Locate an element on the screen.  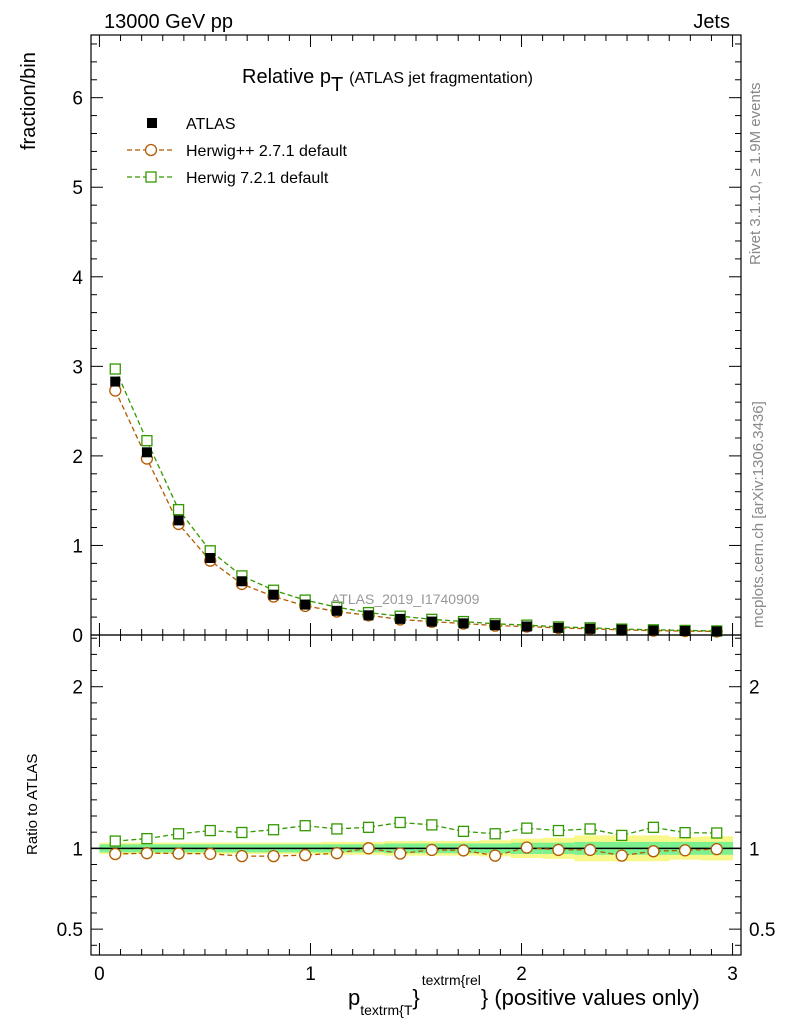
main-y-tick-label: 0 is located at coordinates (77, 636).